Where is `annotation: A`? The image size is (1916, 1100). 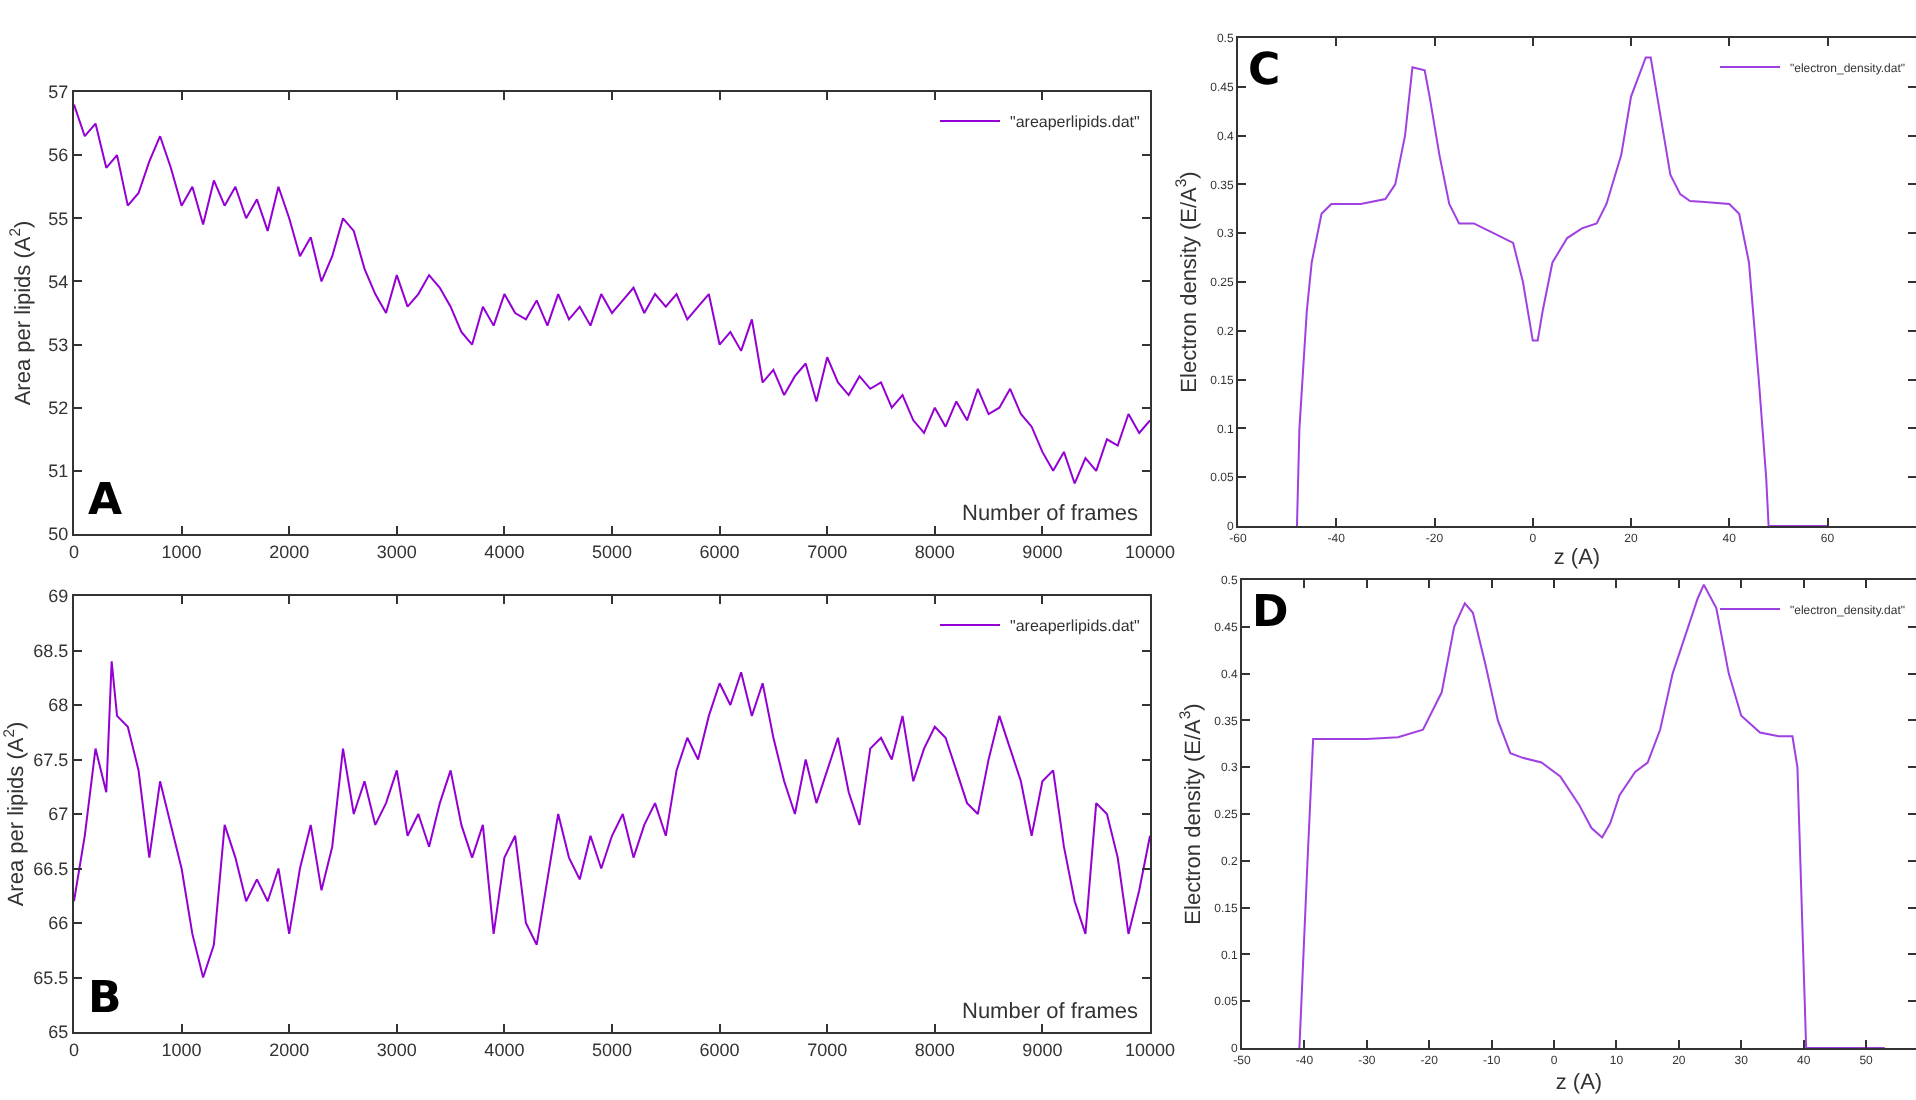 annotation: A is located at coordinates (105, 501).